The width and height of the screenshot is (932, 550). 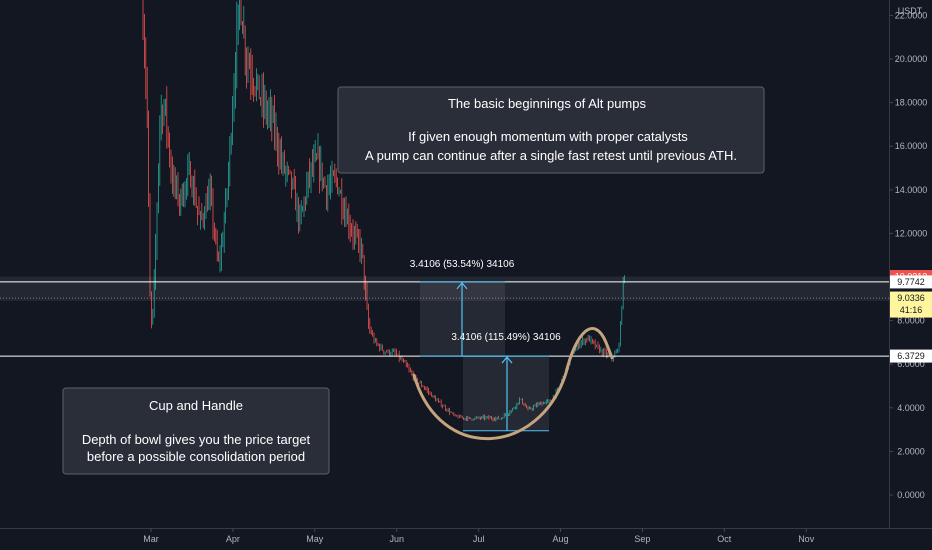 I want to click on y-tick-label: 22.0000, so click(x=911, y=15).